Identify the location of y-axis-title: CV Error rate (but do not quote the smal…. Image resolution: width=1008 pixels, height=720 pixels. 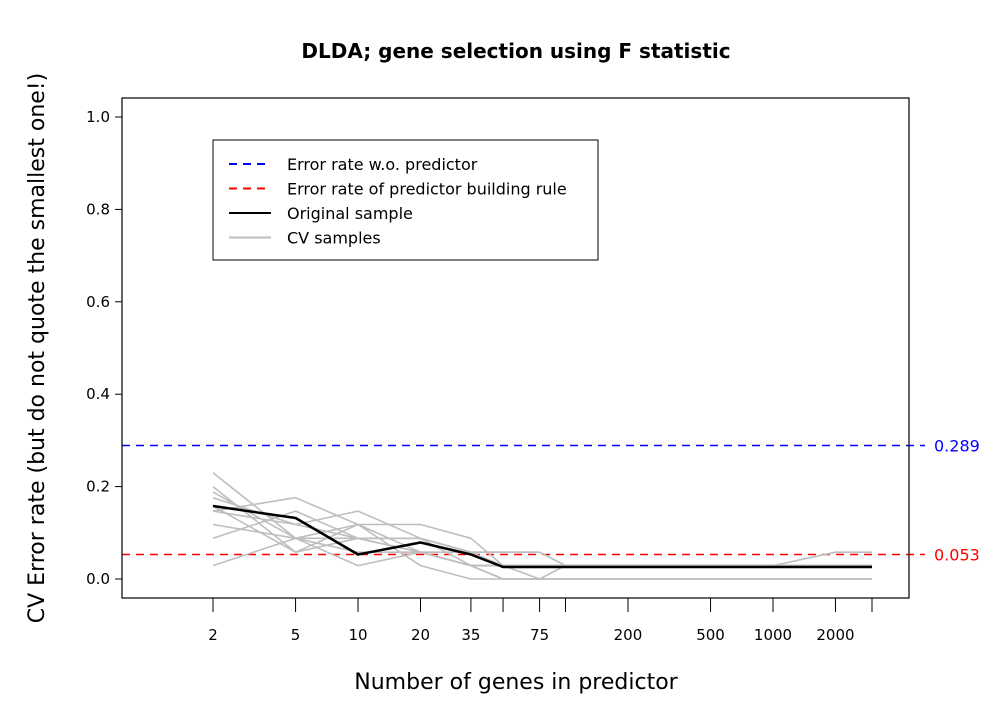
(37, 348).